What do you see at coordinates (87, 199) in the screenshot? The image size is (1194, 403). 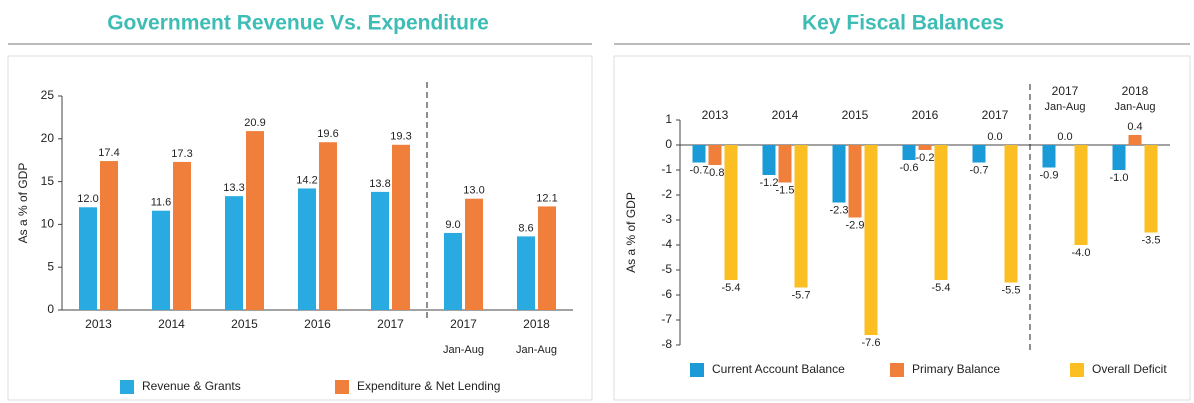 I see `value-label: 12.0` at bounding box center [87, 199].